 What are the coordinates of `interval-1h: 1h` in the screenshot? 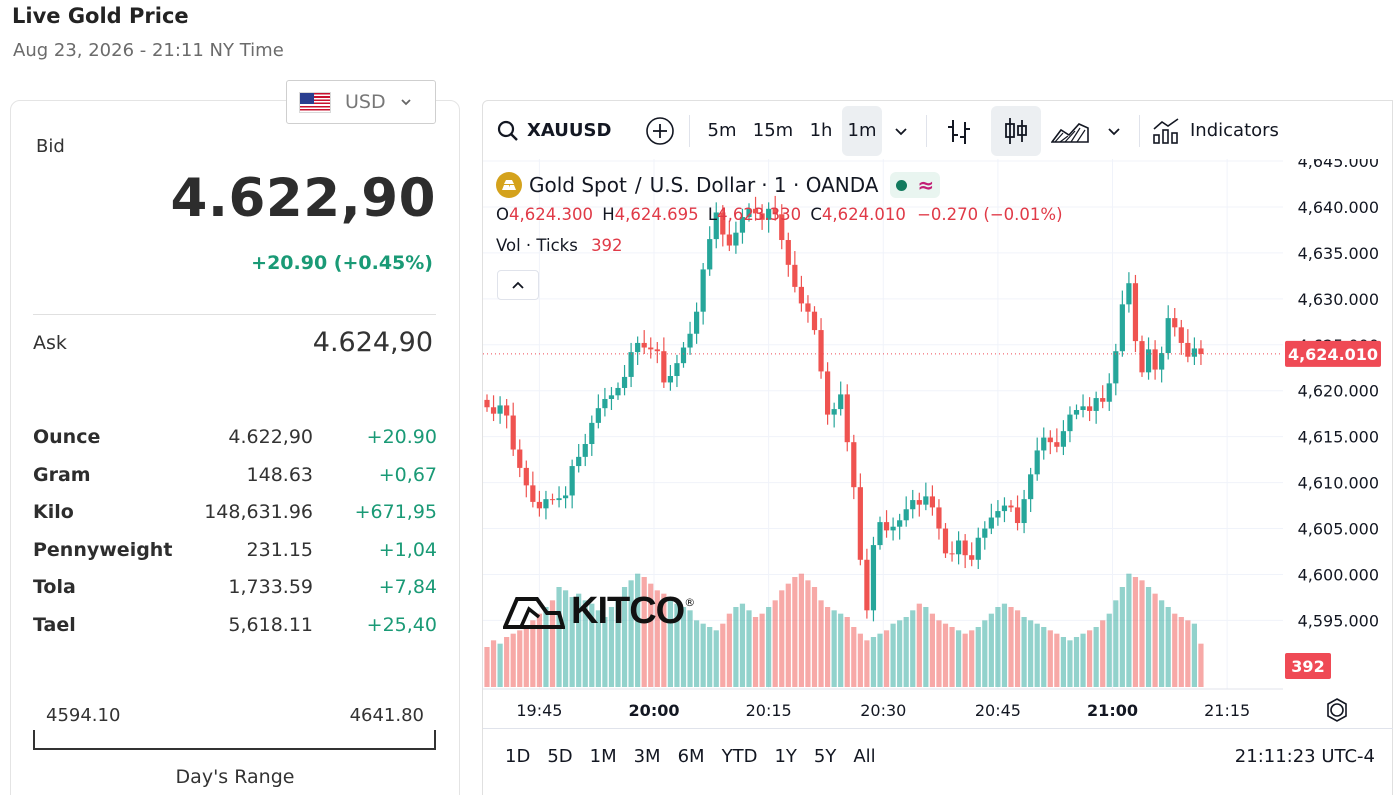 It's located at (821, 130).